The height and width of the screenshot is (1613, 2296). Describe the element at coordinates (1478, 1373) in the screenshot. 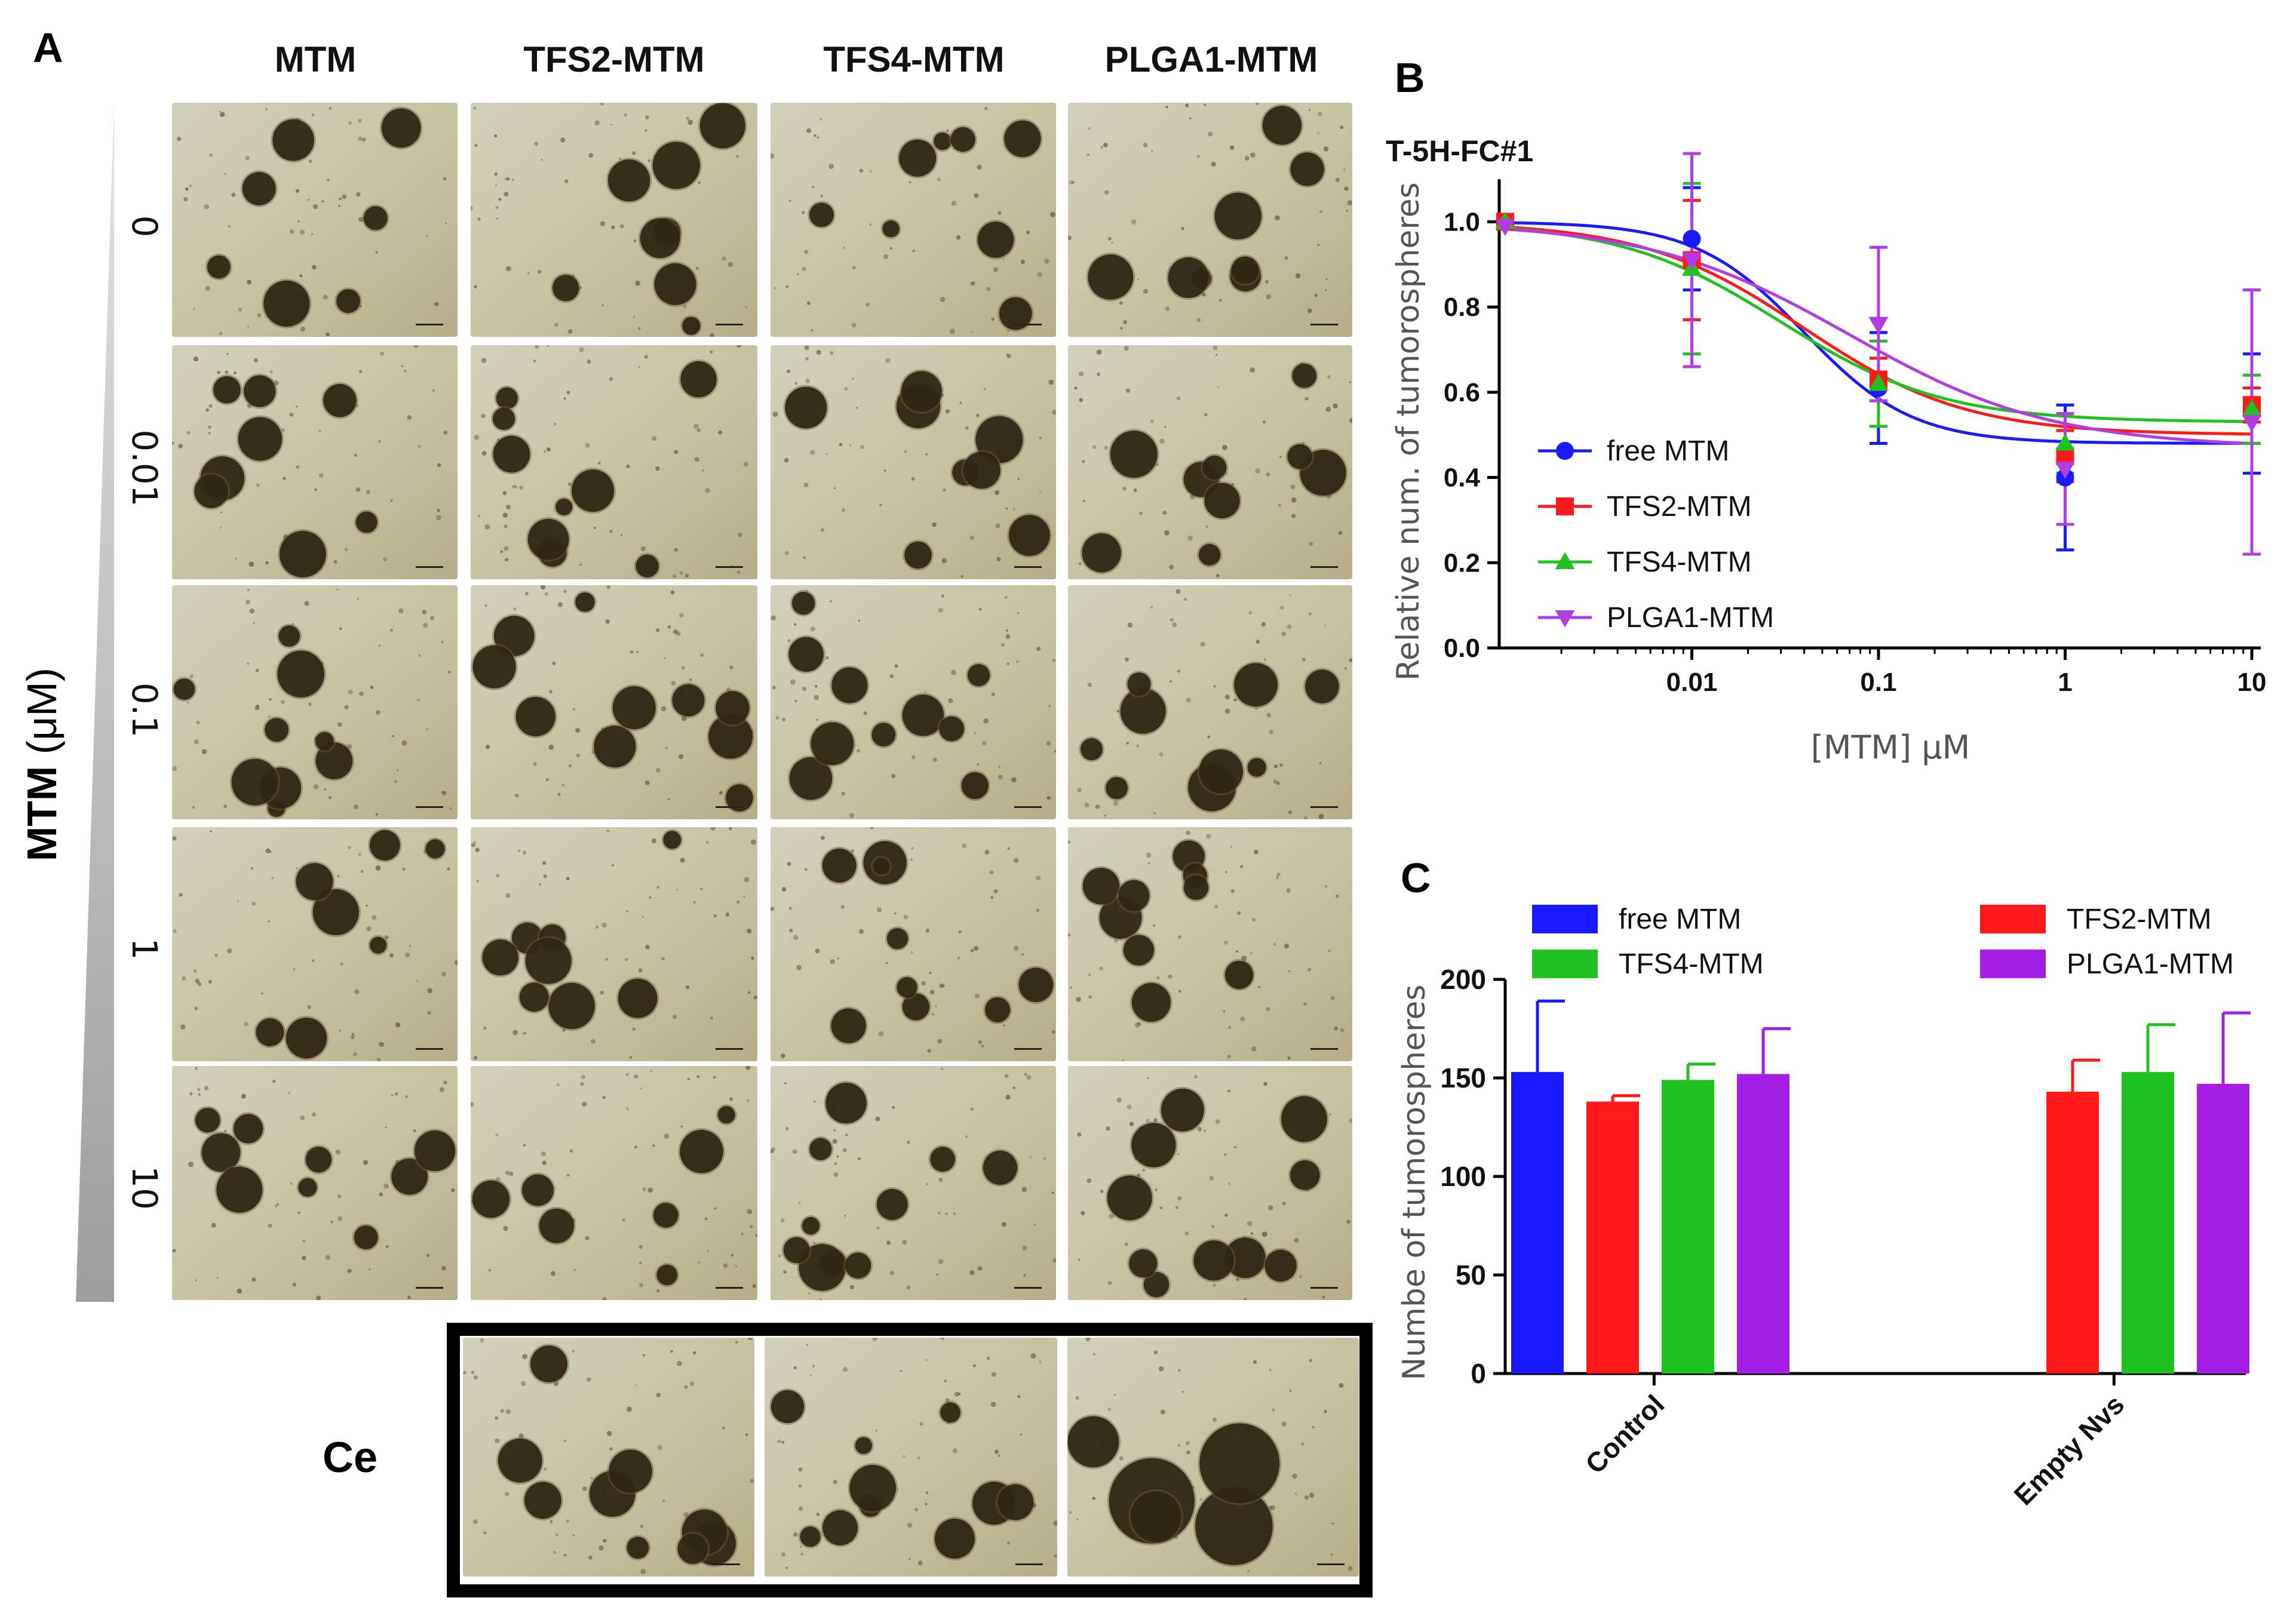

I see `c-y-tick-label: 0` at that location.